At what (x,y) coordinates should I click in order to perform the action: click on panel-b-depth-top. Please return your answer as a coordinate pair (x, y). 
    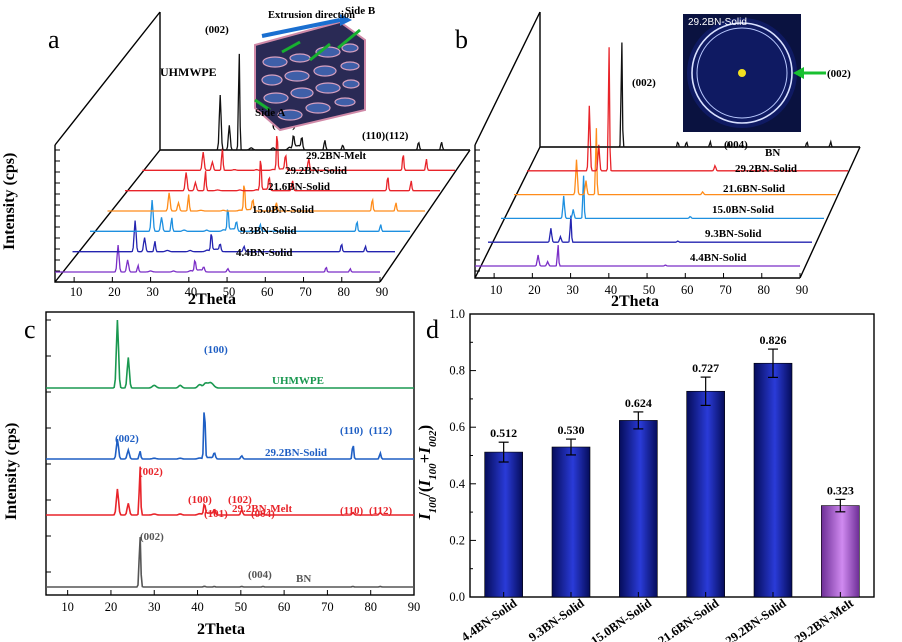
    Looking at the image, I should click on (507, 78).